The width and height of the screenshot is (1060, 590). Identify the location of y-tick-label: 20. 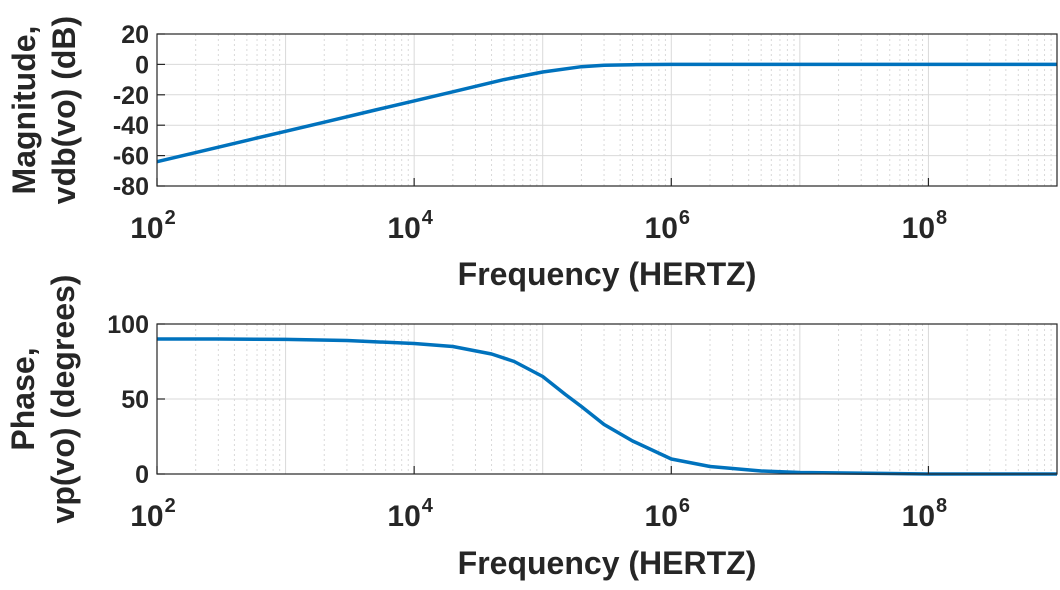
(135, 35).